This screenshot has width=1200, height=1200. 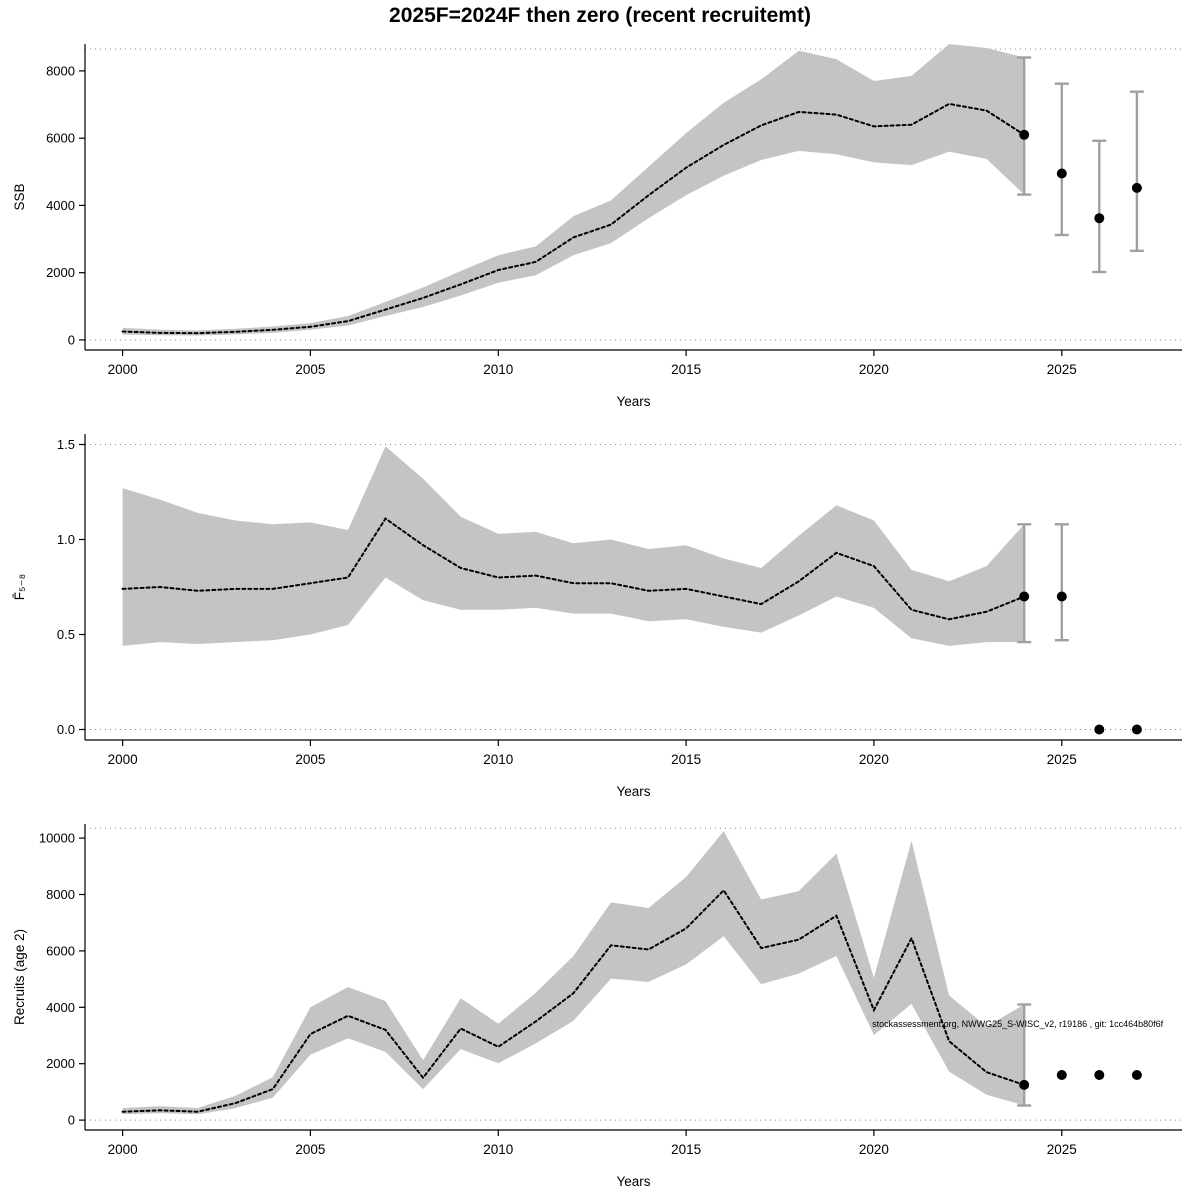 What do you see at coordinates (19, 196) in the screenshot?
I see `y-axis-label: SSB` at bounding box center [19, 196].